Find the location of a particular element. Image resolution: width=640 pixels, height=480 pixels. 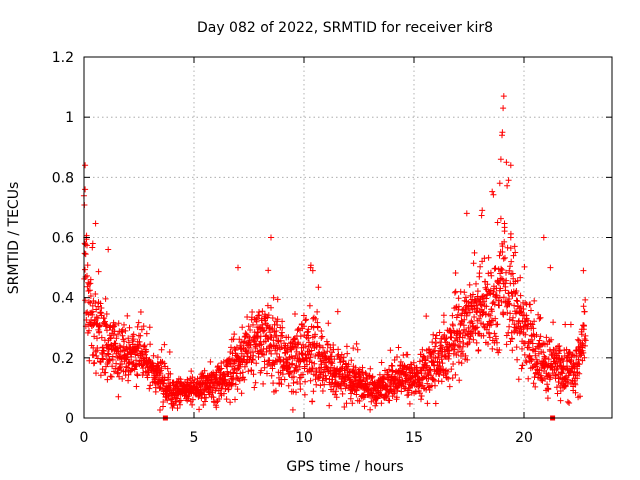

y-tick-label: 0.4 is located at coordinates (63, 299).